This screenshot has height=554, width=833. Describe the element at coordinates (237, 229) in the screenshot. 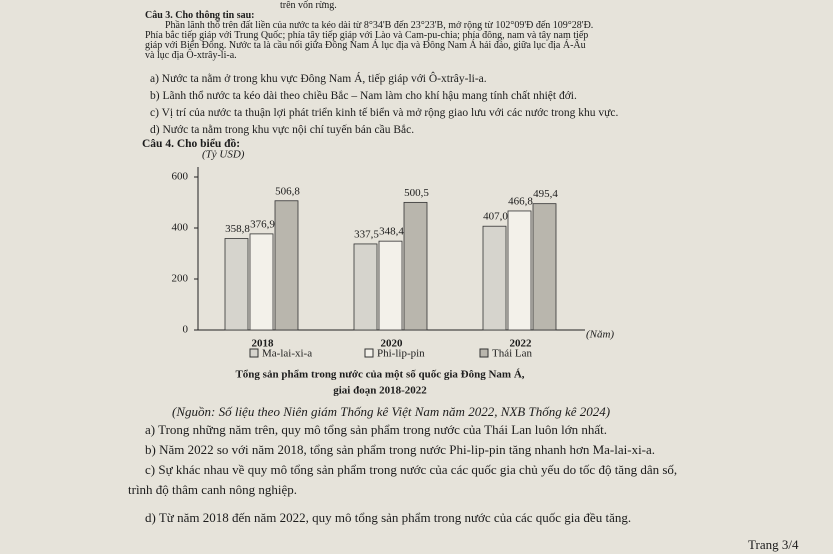

I see `value-label: 358,8` at that location.